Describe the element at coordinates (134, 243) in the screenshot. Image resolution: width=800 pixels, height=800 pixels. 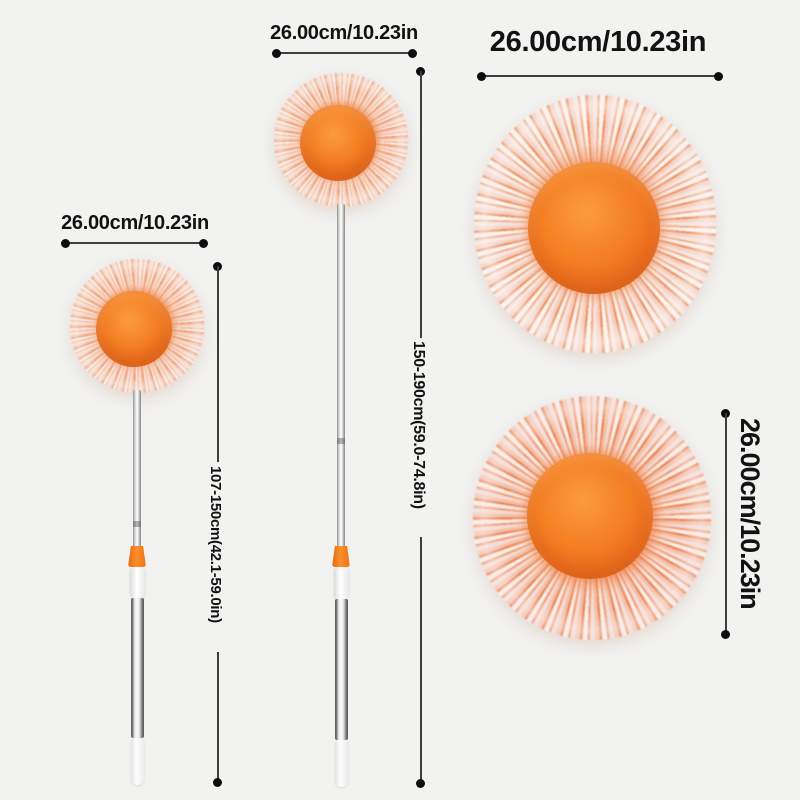
I see `left-mop-width-line` at that location.